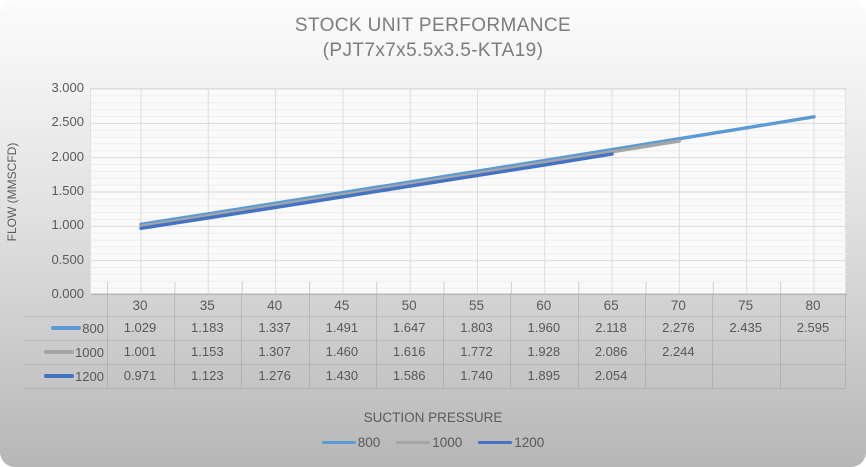  I want to click on table-cell: 1.307, so click(274, 351).